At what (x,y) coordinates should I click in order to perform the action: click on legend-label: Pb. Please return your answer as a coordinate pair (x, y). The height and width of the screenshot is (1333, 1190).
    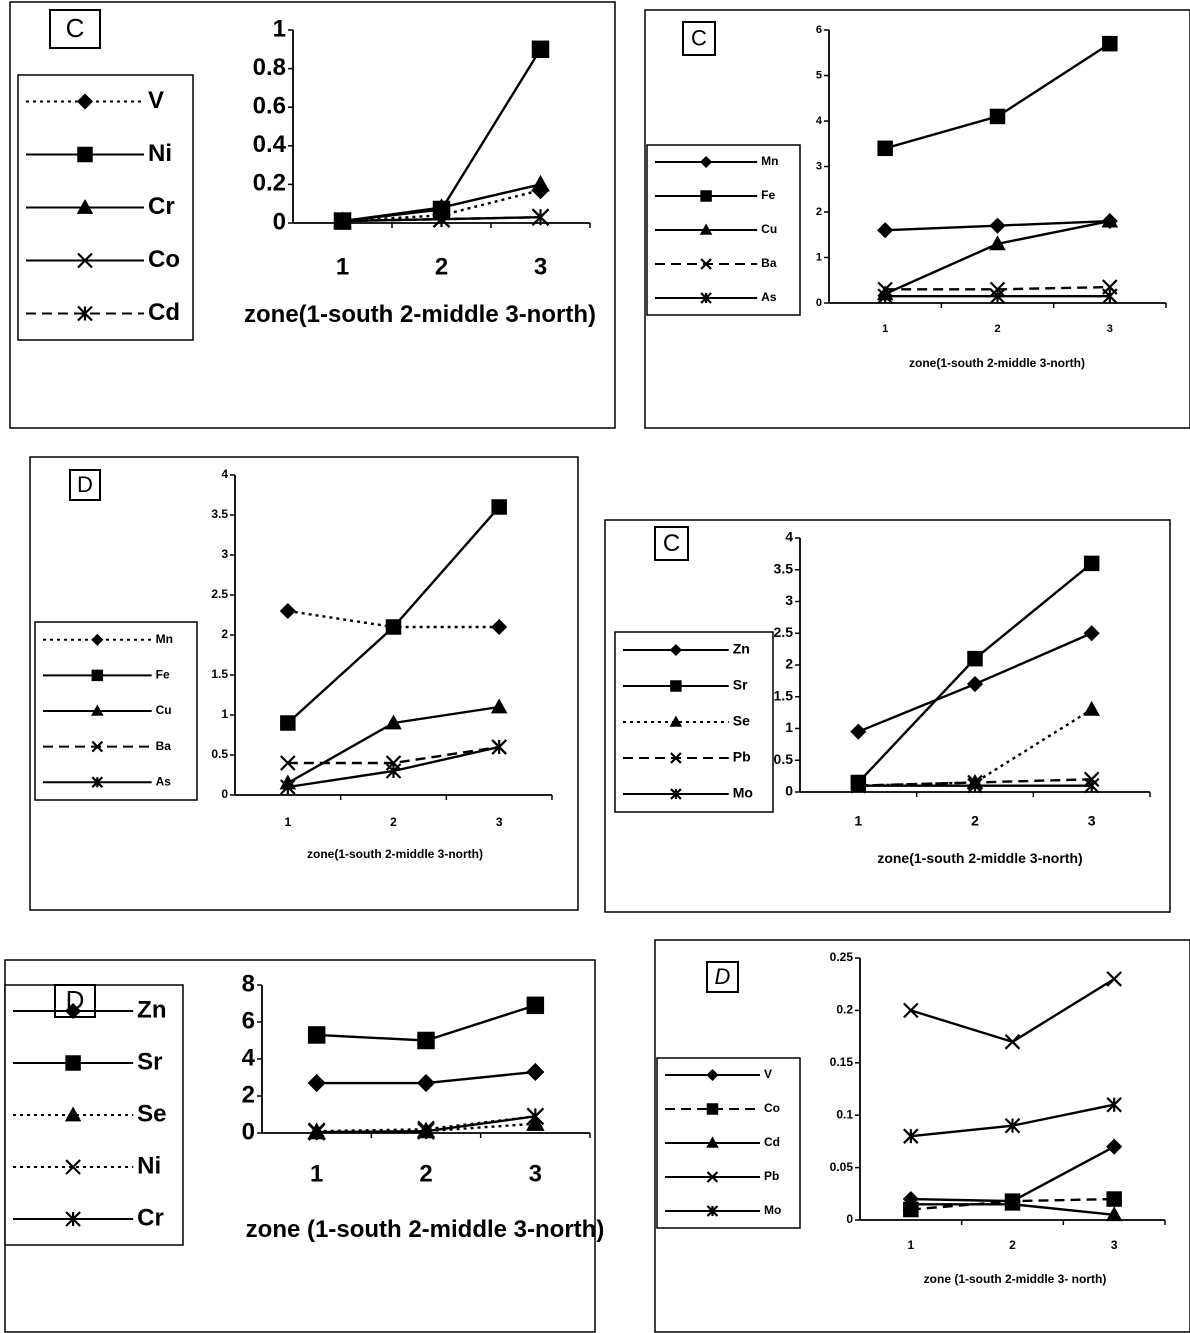
    Looking at the image, I should click on (742, 757).